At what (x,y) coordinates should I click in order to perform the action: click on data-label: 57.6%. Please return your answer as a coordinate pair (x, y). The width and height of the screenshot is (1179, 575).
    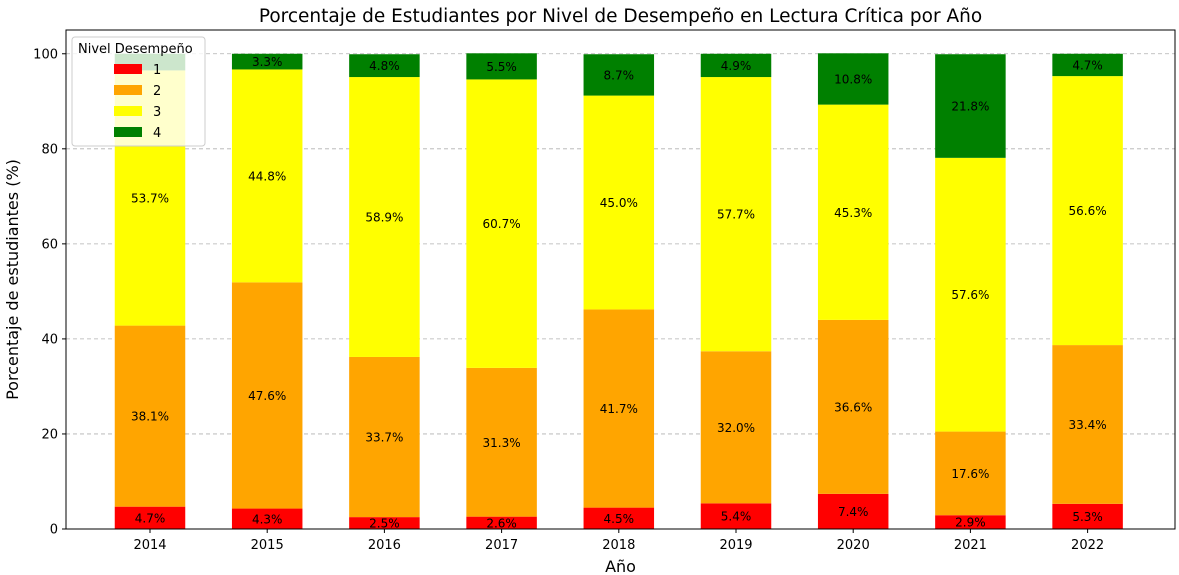
    Looking at the image, I should click on (970, 295).